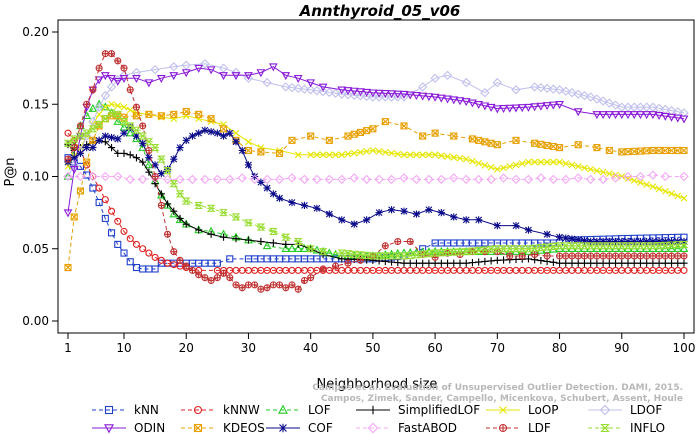  Describe the element at coordinates (244, 427) in the screenshot. I see `legend-label: KDEOS` at that location.